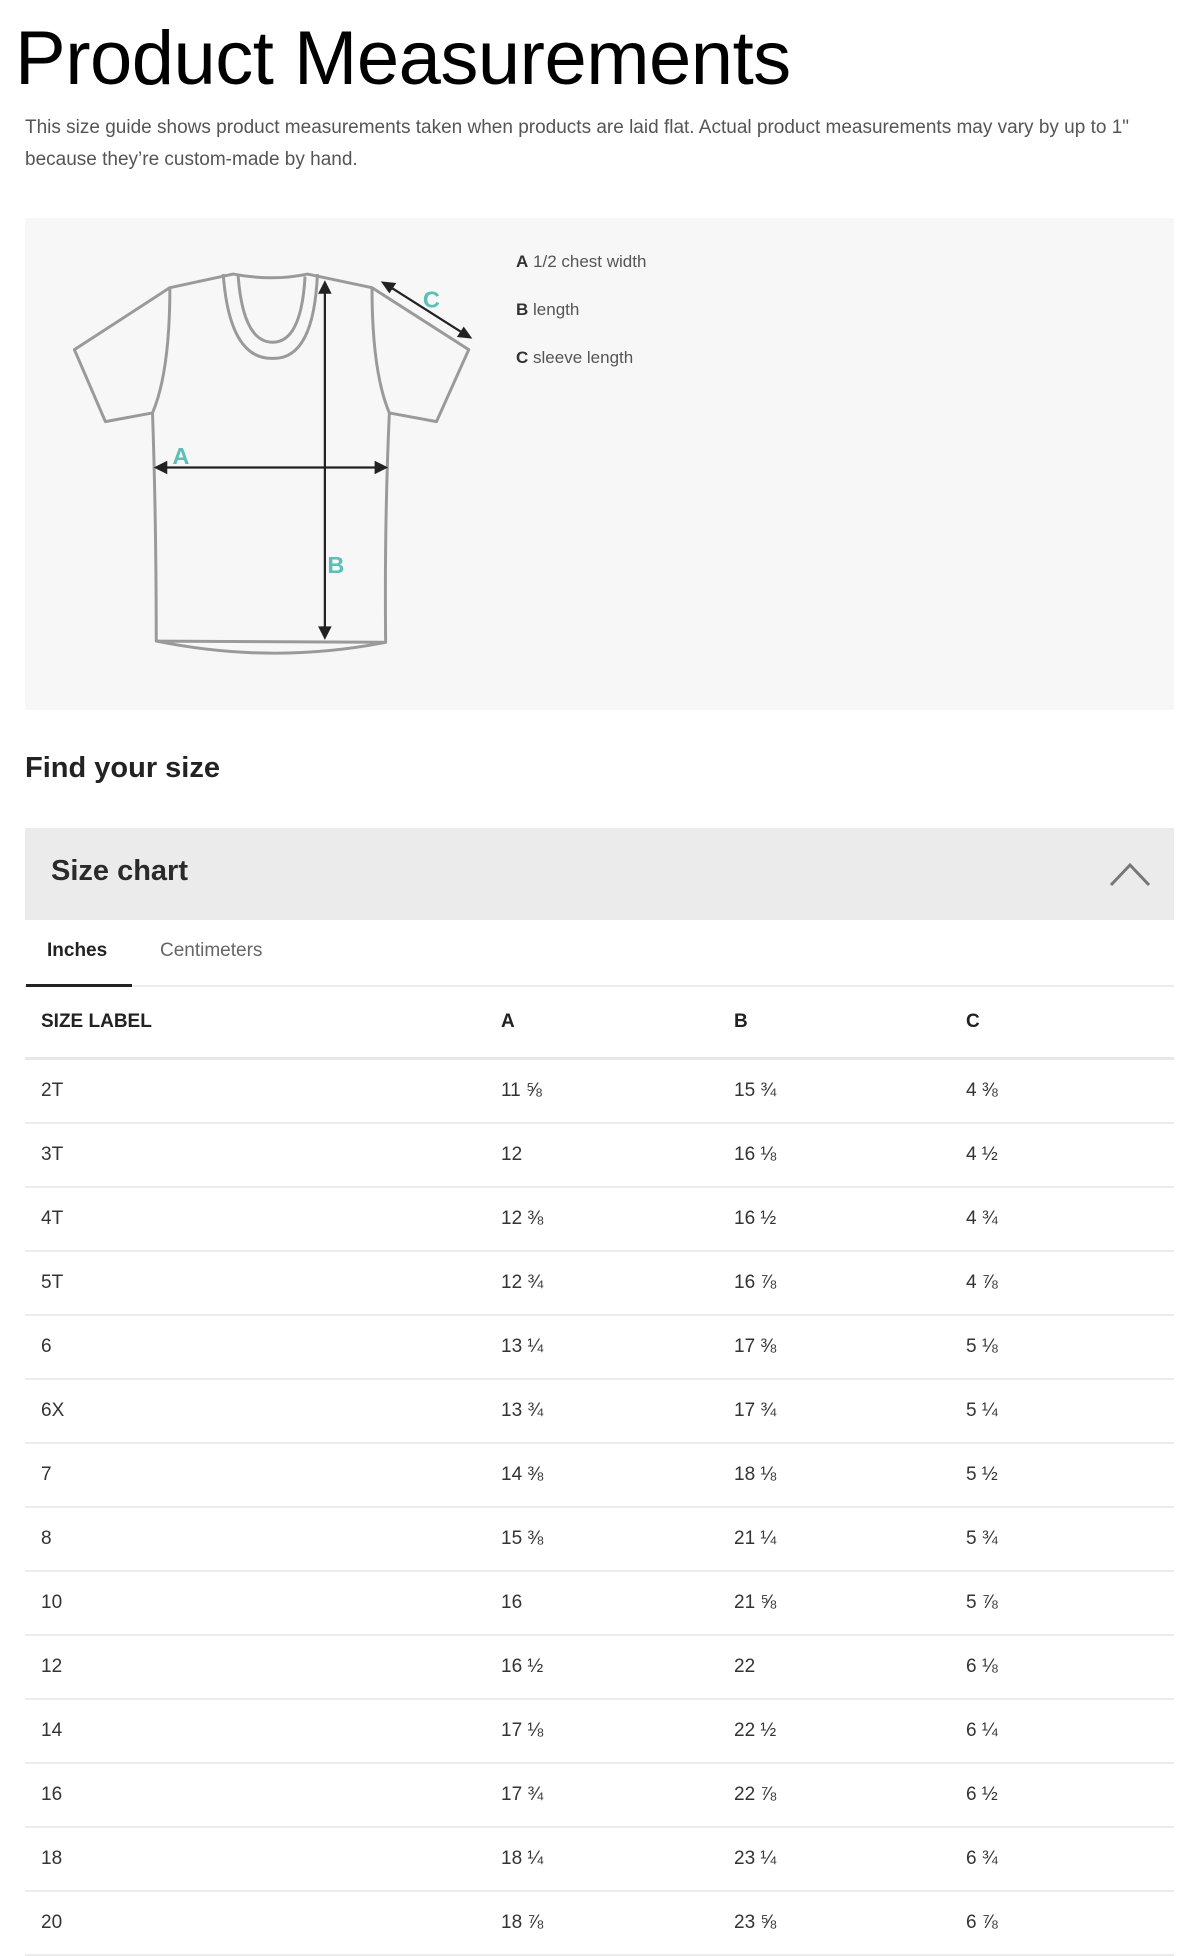 This screenshot has height=1956, width=1190. What do you see at coordinates (1070, 1923) in the screenshot?
I see `cell-c: 6 ⅞` at bounding box center [1070, 1923].